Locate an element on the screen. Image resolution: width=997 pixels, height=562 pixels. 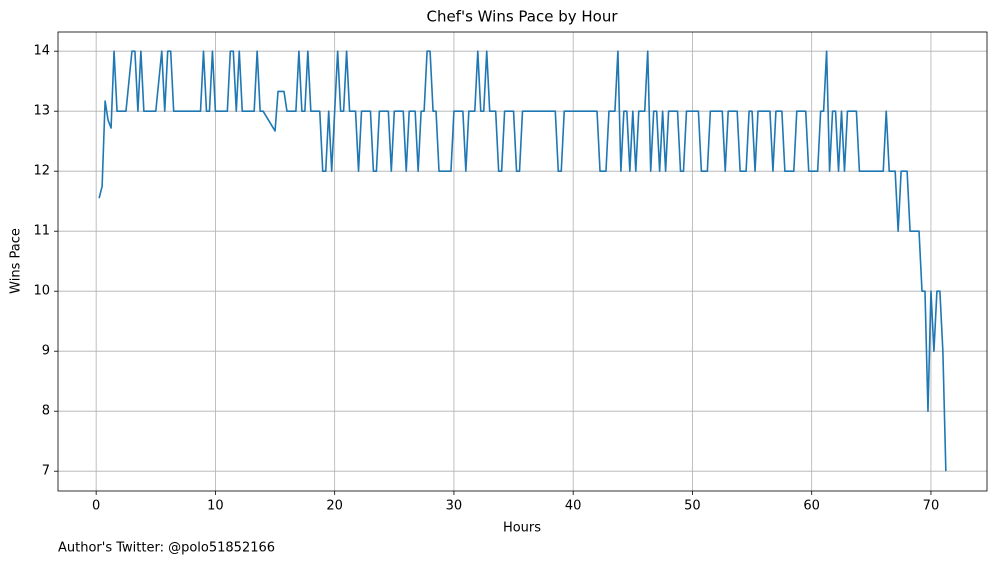
y-tick-label: 8 is located at coordinates (46, 411).